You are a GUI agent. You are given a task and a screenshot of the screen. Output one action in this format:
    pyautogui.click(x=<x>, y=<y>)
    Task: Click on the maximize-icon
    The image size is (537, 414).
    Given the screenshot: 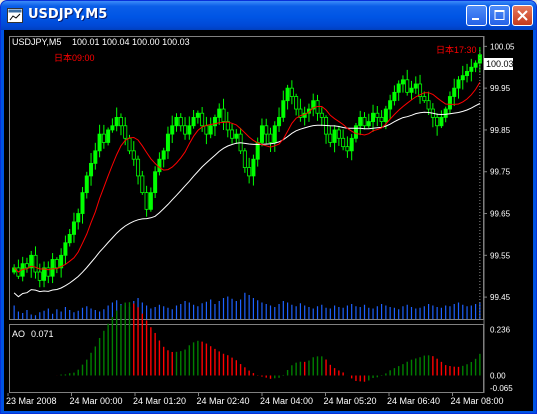 What is the action you would take?
    pyautogui.click(x=499, y=15)
    